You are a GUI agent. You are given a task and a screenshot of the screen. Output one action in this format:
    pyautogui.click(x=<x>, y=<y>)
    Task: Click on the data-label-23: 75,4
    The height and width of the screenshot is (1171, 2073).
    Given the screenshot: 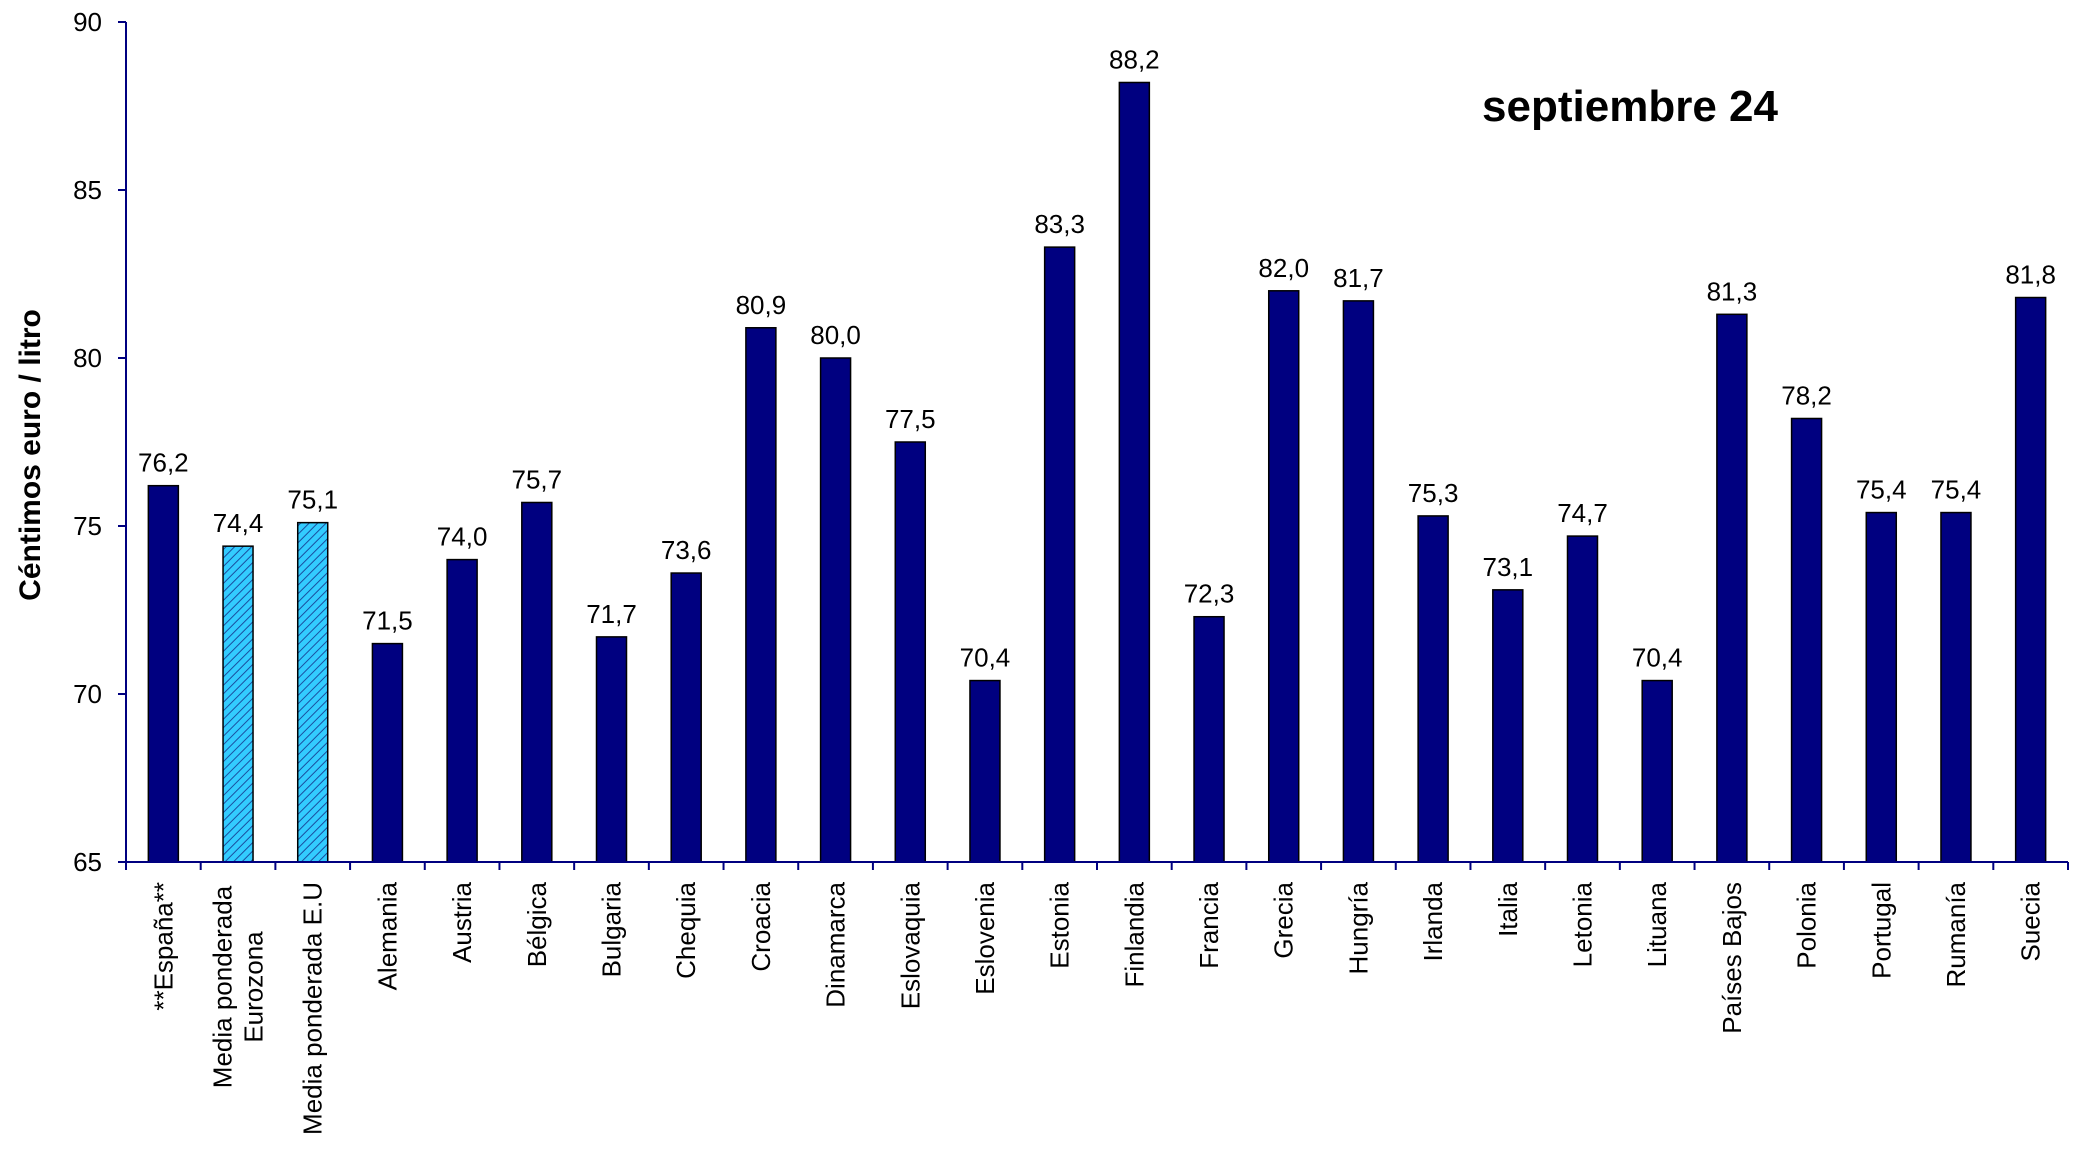 What is the action you would take?
    pyautogui.click(x=1881, y=490)
    